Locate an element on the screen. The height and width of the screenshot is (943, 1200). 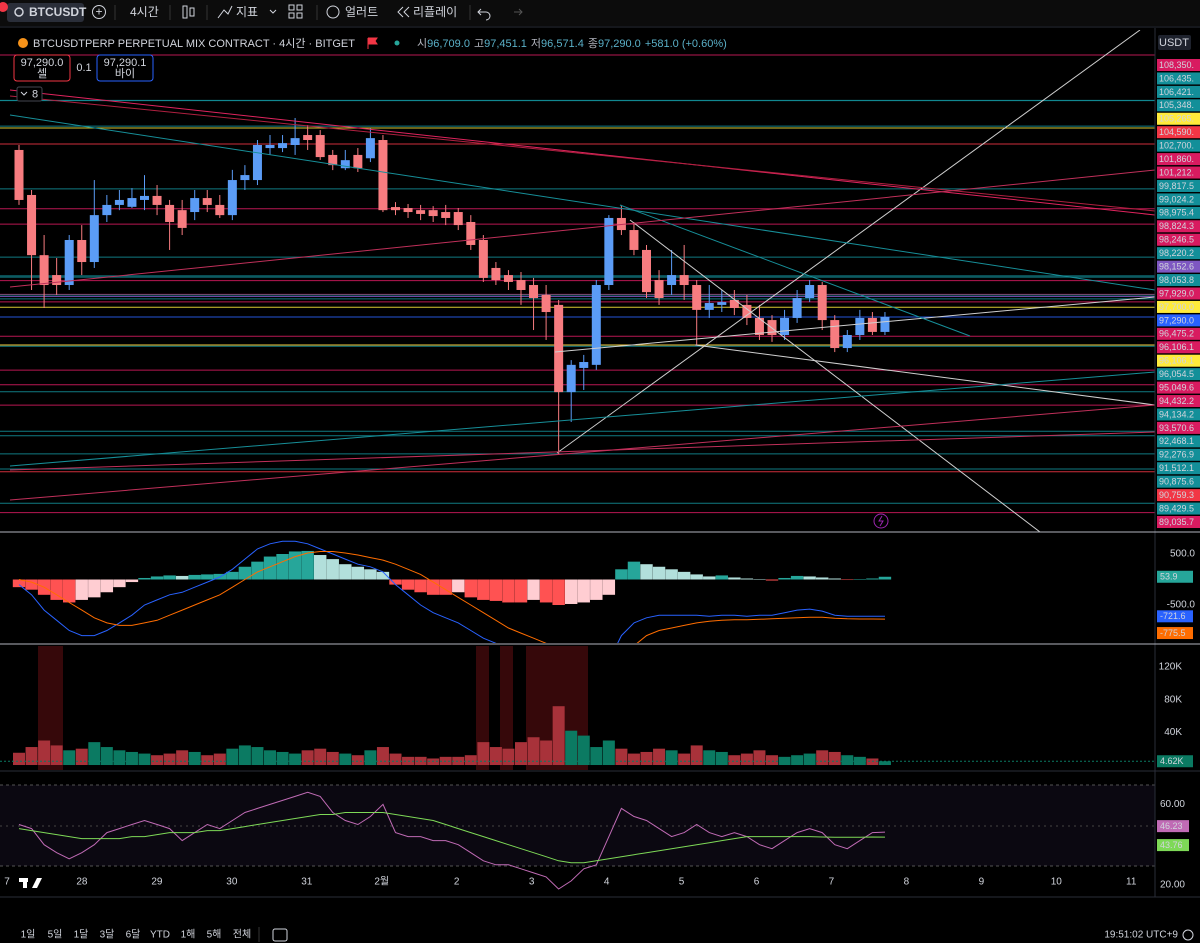
range-button: 5해 is located at coordinates (214, 934).